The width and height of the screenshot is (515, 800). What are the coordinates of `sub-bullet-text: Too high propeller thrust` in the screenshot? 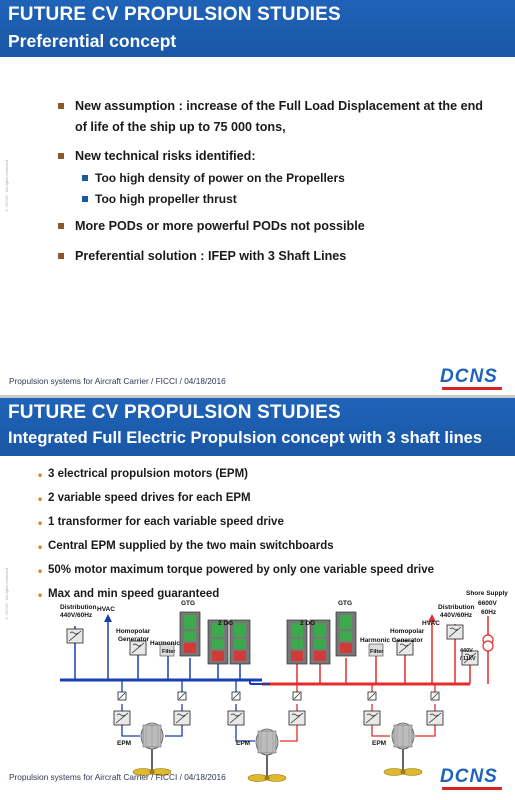 It's located at (166, 199).